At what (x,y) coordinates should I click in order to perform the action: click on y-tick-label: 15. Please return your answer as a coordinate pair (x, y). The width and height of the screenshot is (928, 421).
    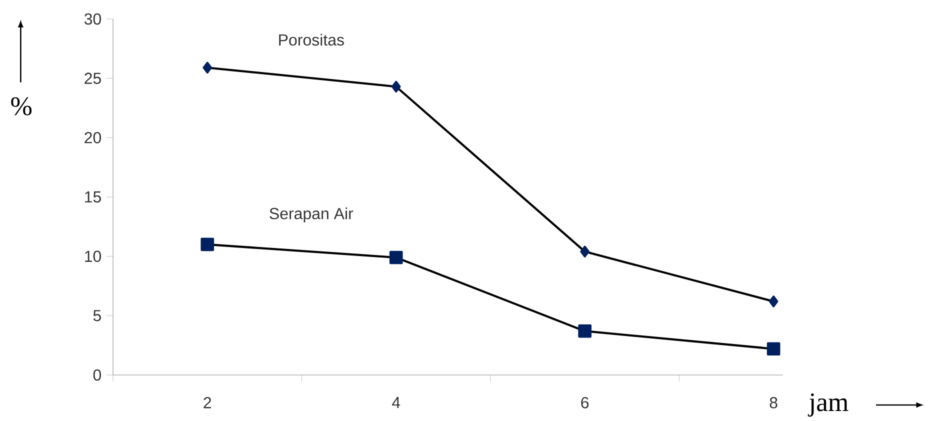
    Looking at the image, I should click on (93, 197).